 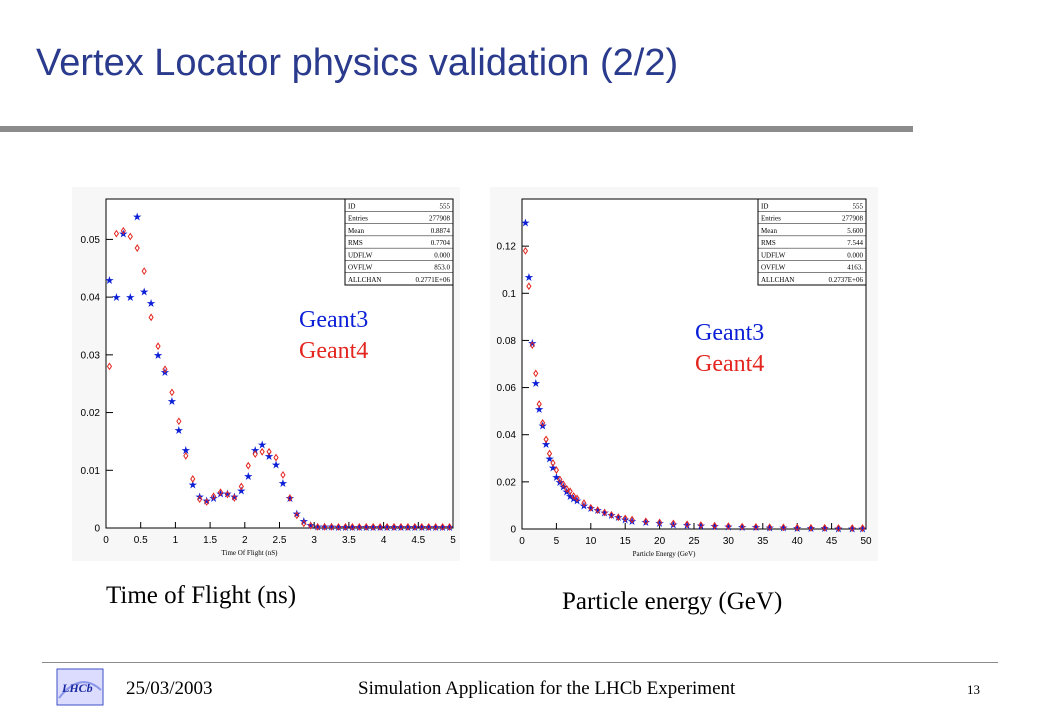 I want to click on y-tick-label: 0.05, so click(x=91, y=240).